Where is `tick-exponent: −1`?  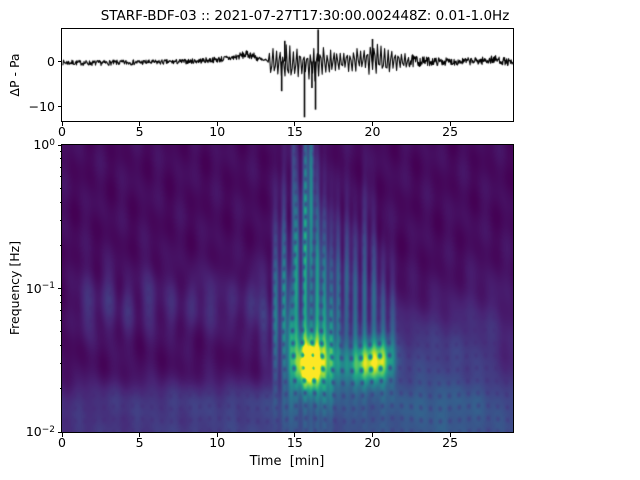 tick-exponent: −1 is located at coordinates (48, 286).